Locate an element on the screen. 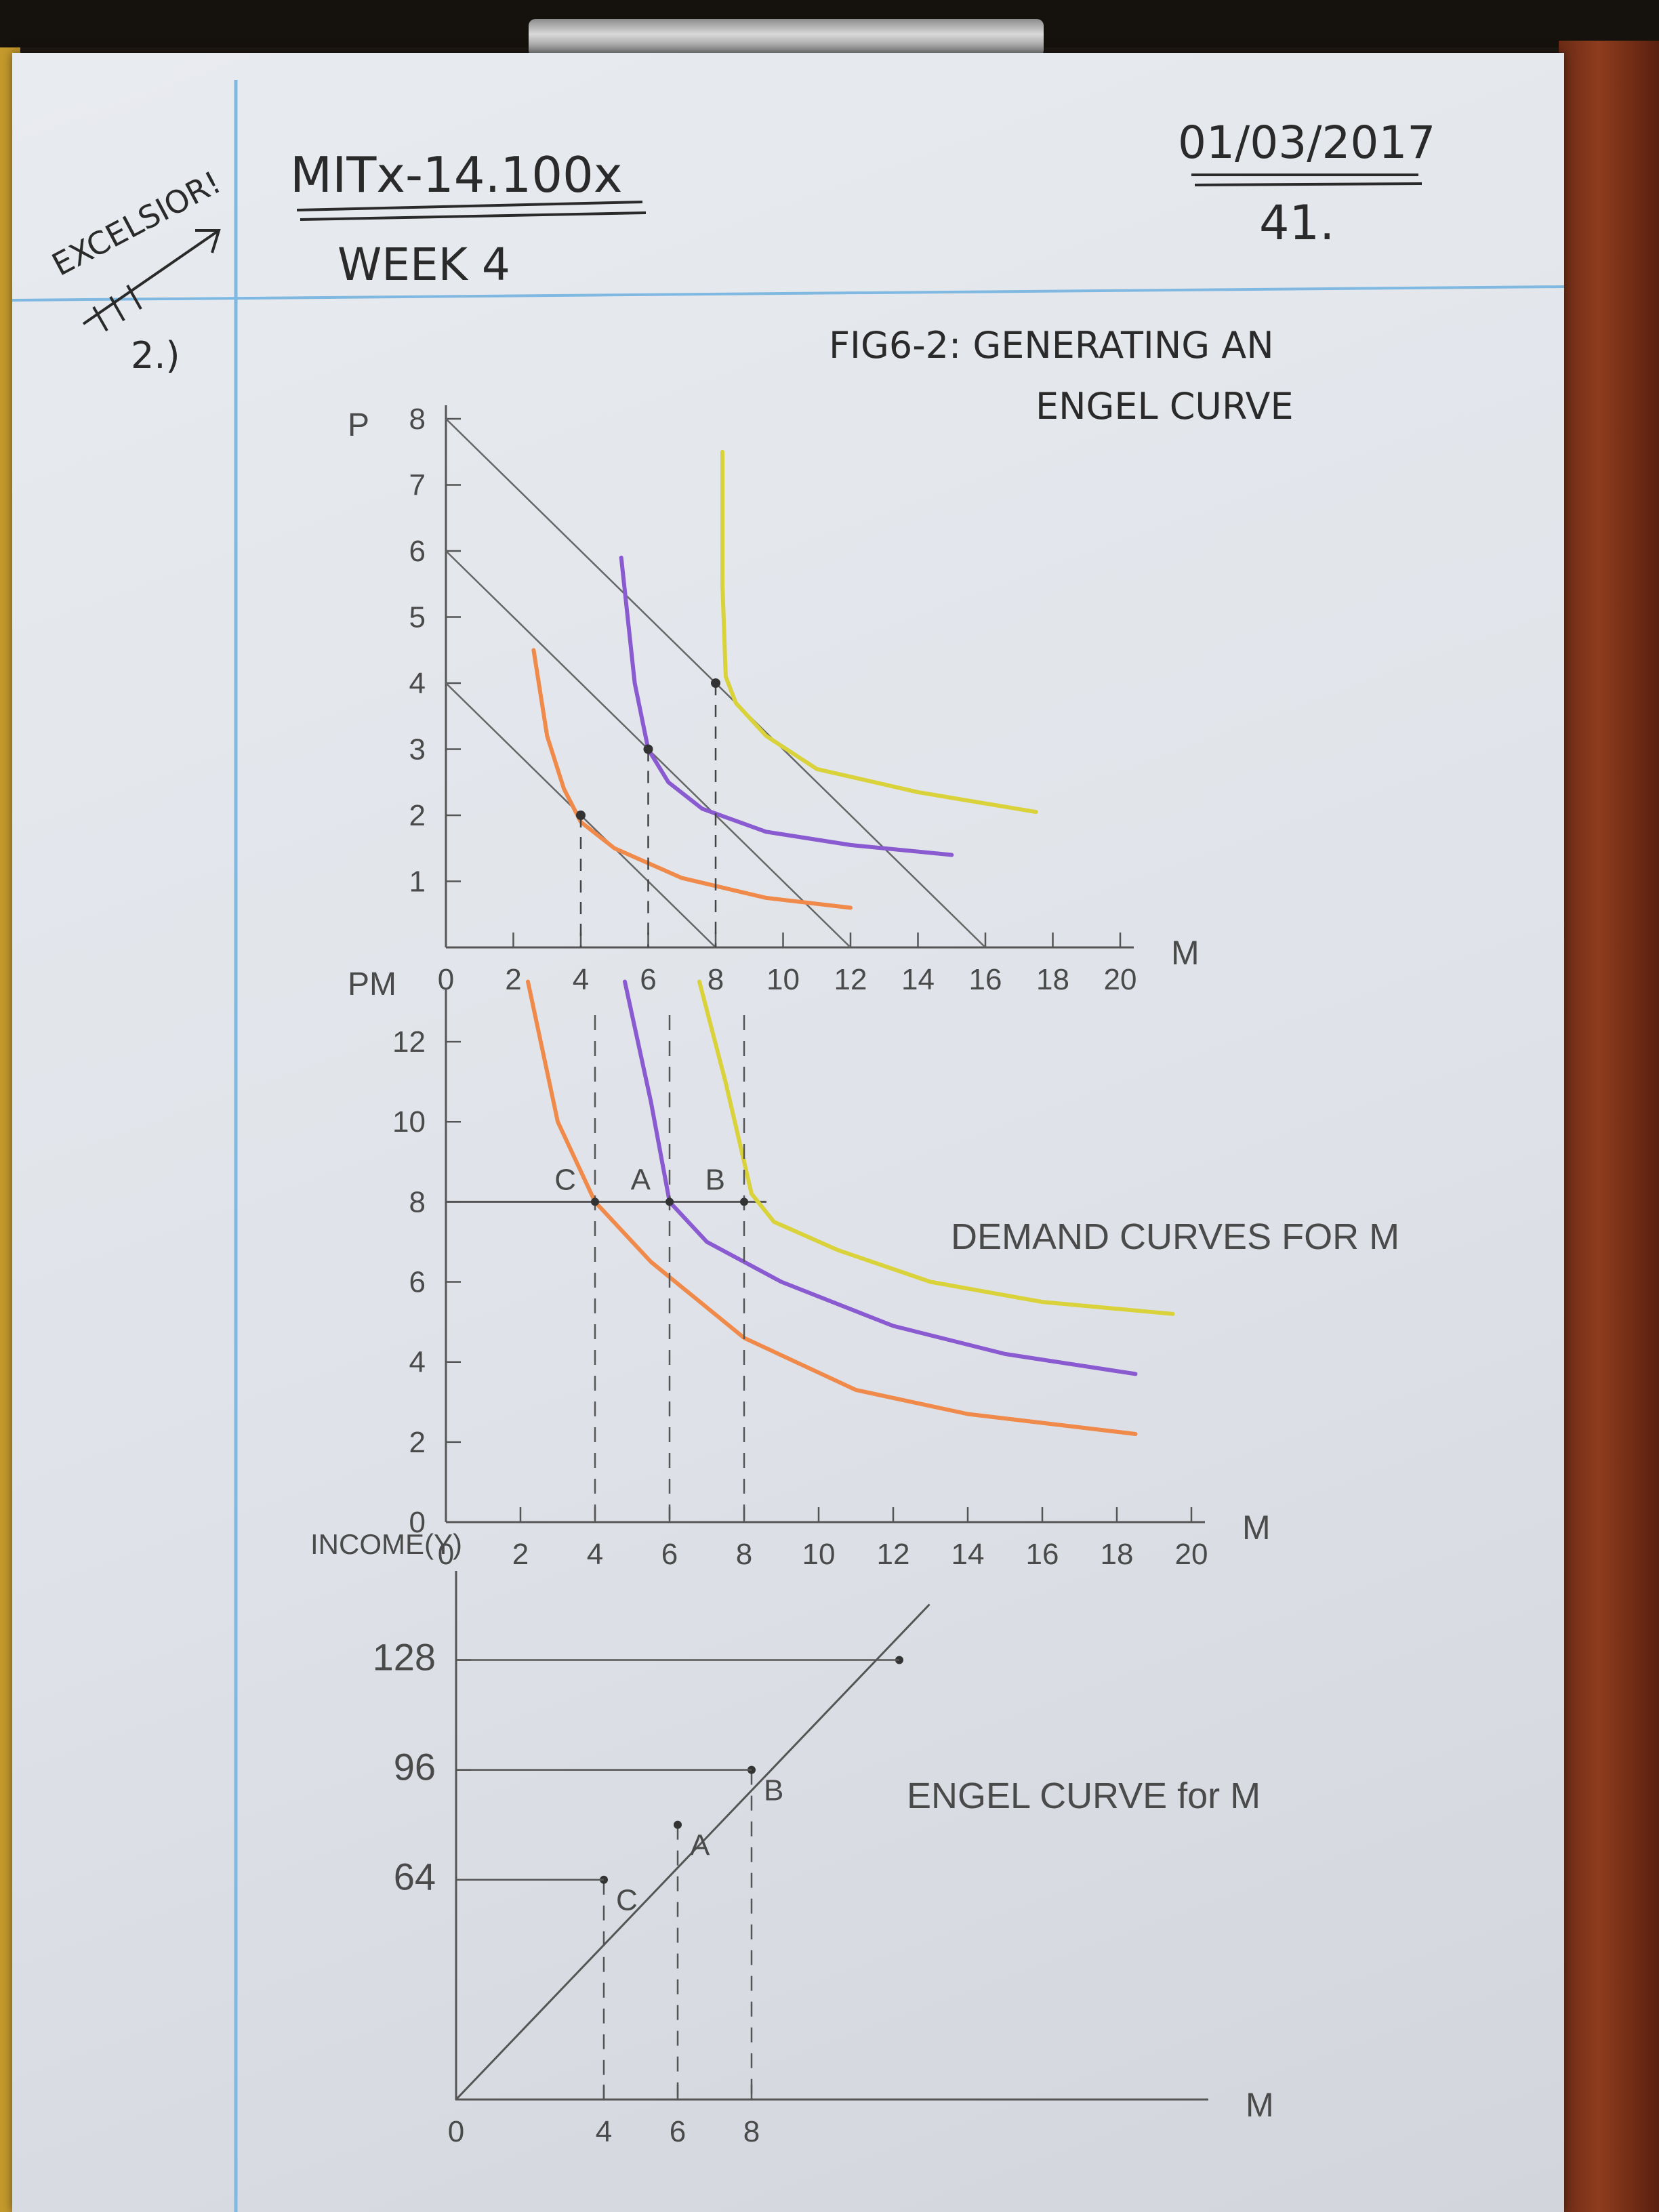  y-tick-label: 96 is located at coordinates (415, 1767).